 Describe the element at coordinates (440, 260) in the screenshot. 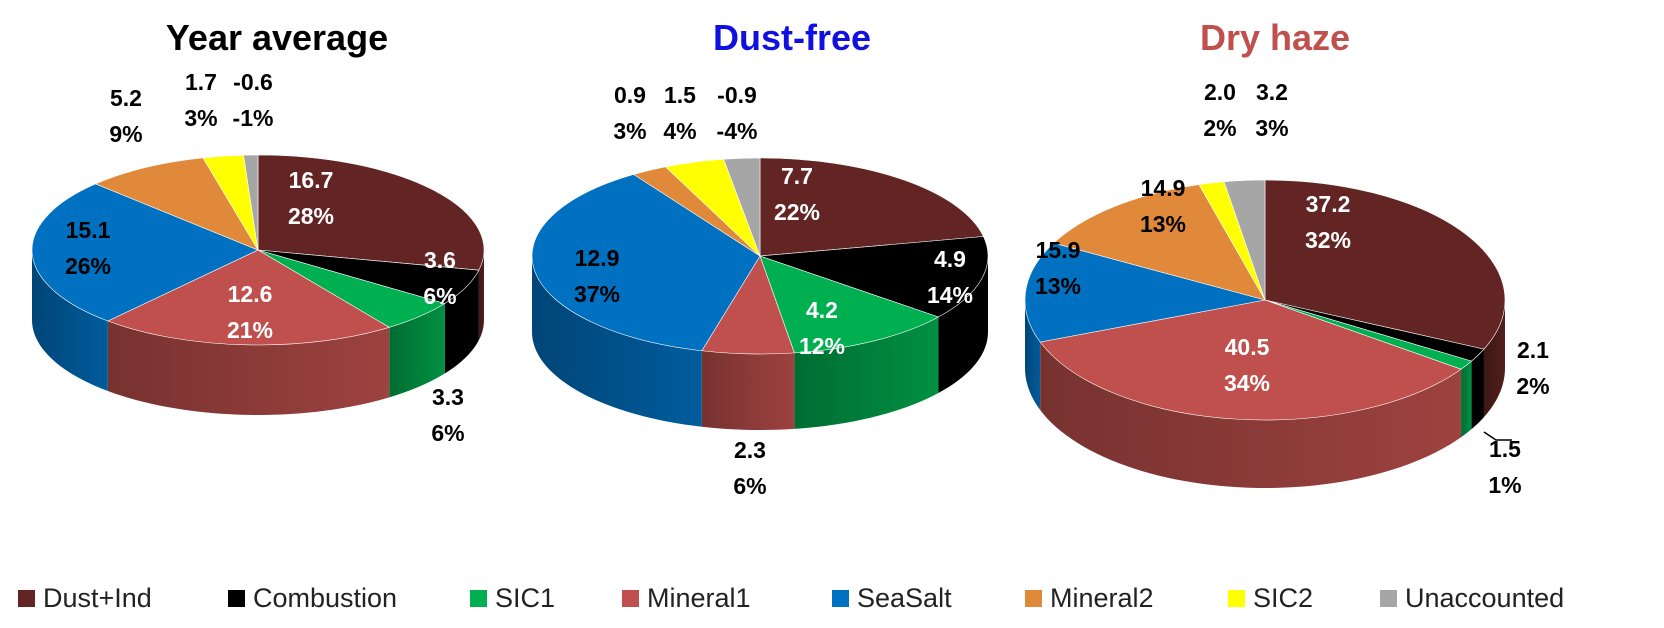

I see `data-label-value: 3.6` at that location.